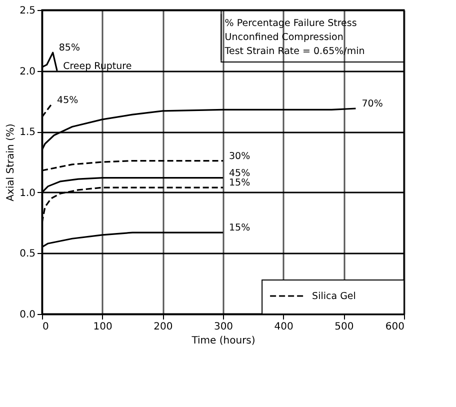 The image size is (456, 407). What do you see at coordinates (239, 156) in the screenshot?
I see `annotation: 30%` at bounding box center [239, 156].